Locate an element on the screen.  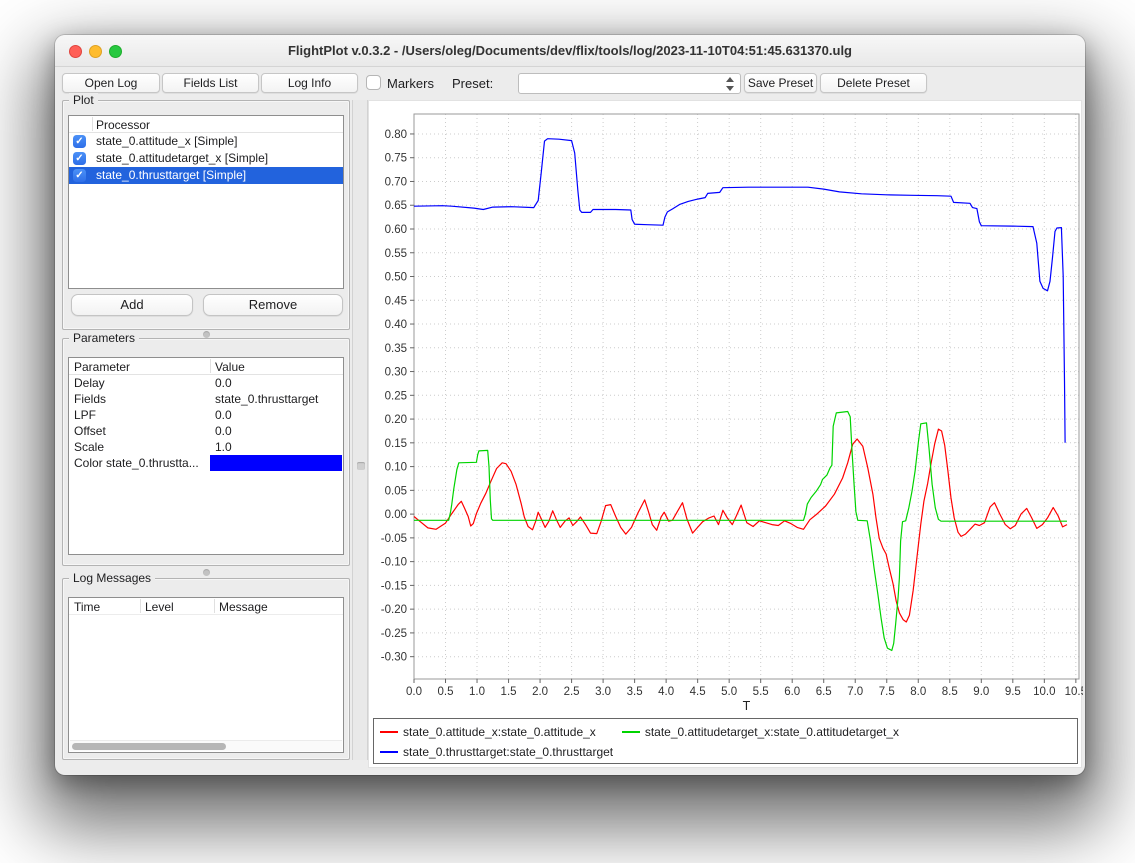
x-tick-label: 8.5 is located at coordinates (950, 692).